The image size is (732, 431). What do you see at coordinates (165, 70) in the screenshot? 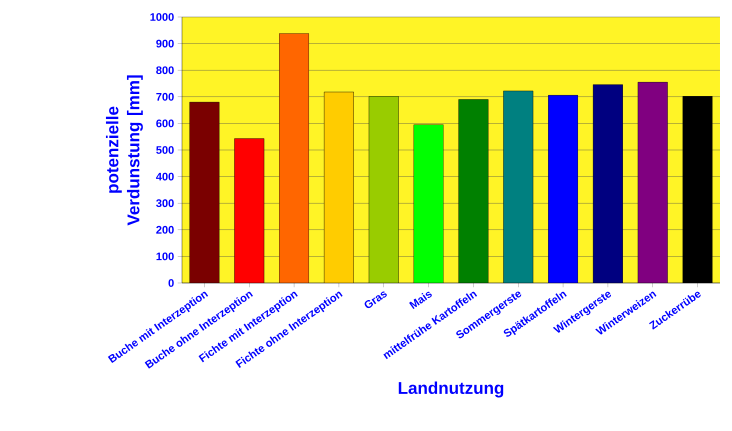
I see `y-tick-label: 800` at bounding box center [165, 70].